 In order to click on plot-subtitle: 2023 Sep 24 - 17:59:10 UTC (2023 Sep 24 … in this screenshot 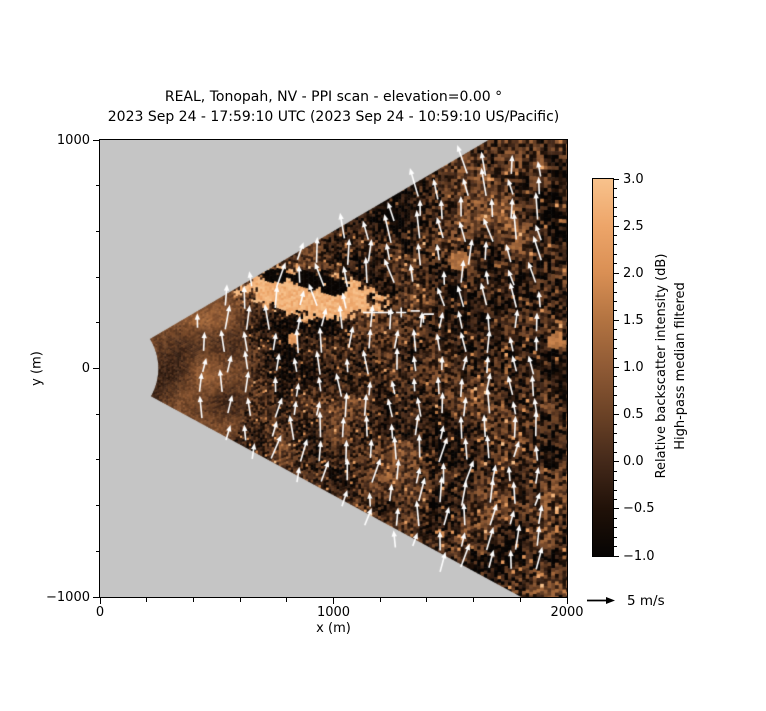, I will do `click(333, 117)`.